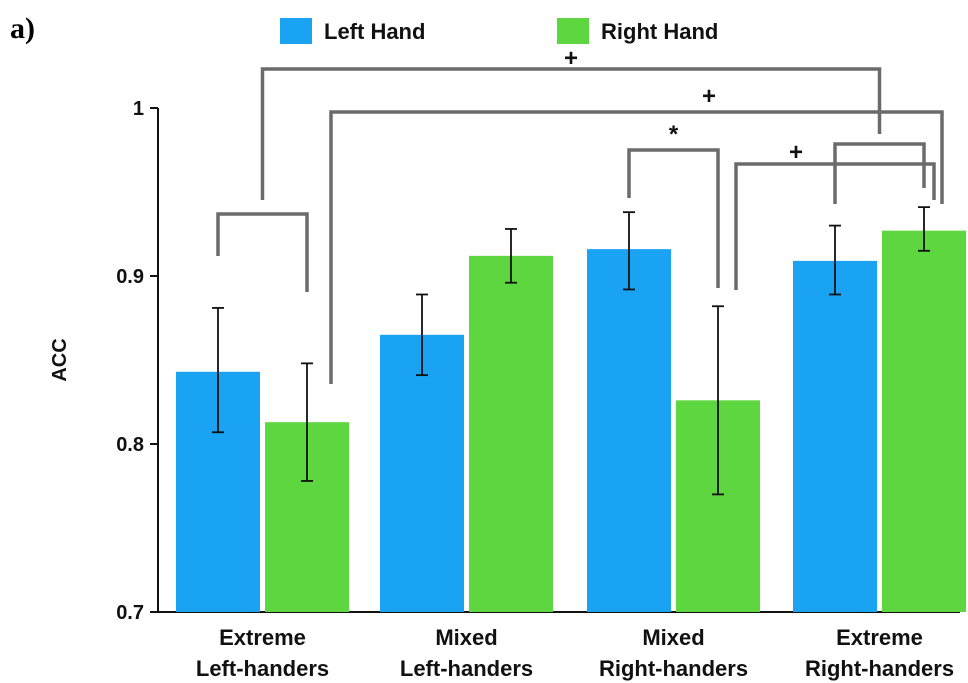 This screenshot has width=968, height=683. What do you see at coordinates (571, 133) in the screenshot?
I see `bracket-extreme-left-vs-extreme-right` at bounding box center [571, 133].